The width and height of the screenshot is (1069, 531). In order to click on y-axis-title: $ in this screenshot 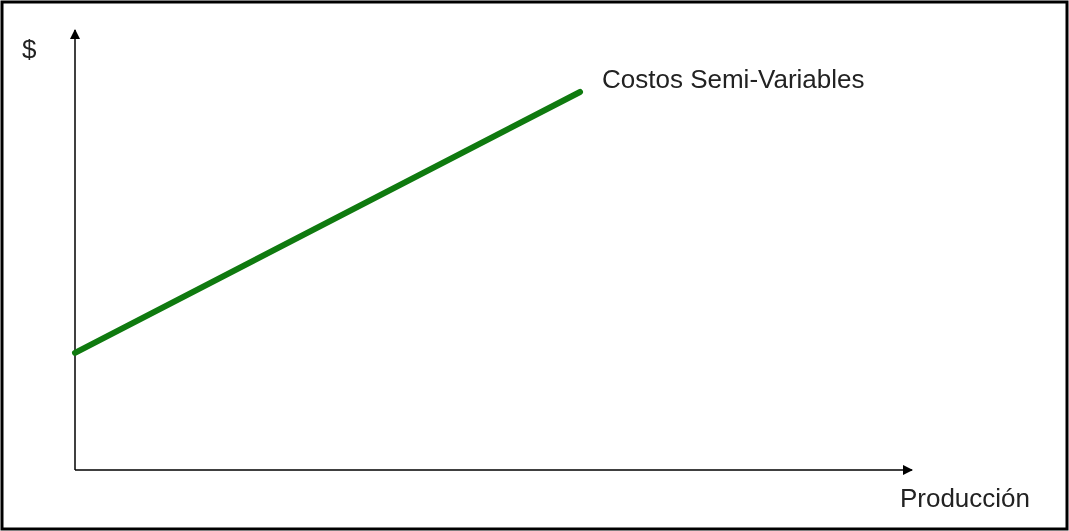, I will do `click(29, 49)`.